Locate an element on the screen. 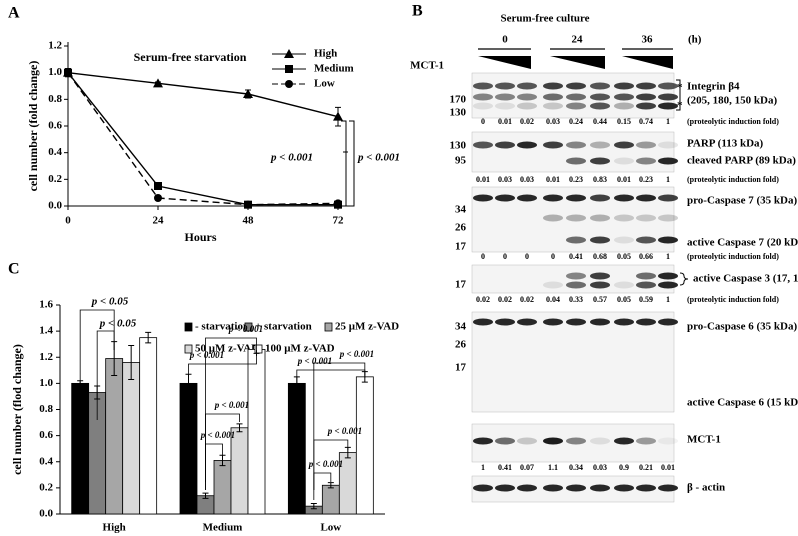  band-label: PARP (113 kDa) is located at coordinates (725, 144).